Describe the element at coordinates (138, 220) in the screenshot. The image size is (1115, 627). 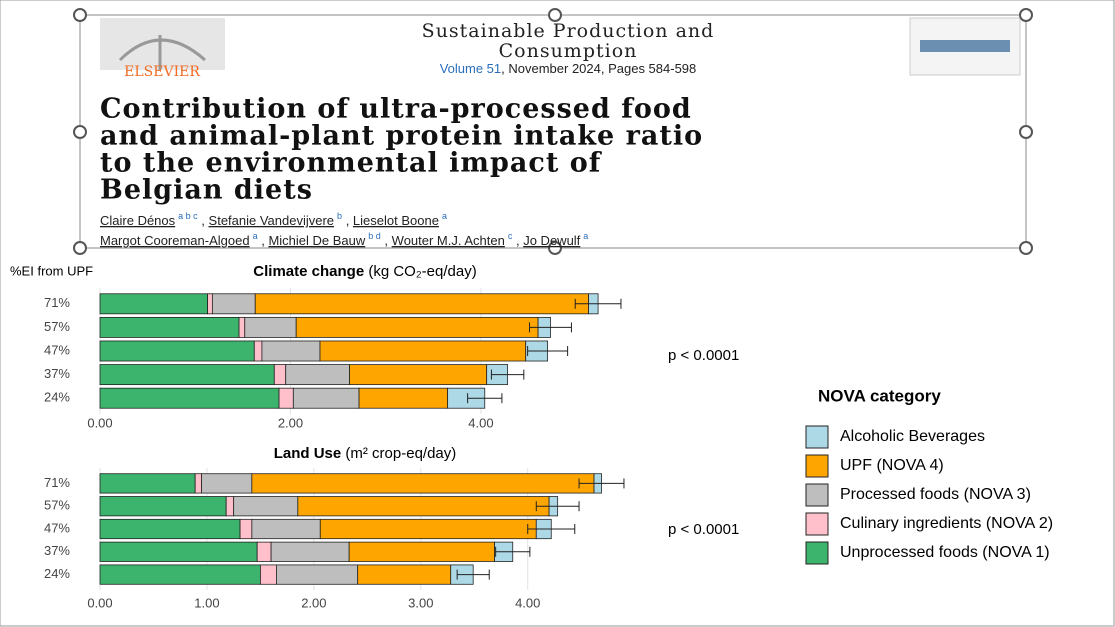
I see `author-name: Claire Dénos` at that location.